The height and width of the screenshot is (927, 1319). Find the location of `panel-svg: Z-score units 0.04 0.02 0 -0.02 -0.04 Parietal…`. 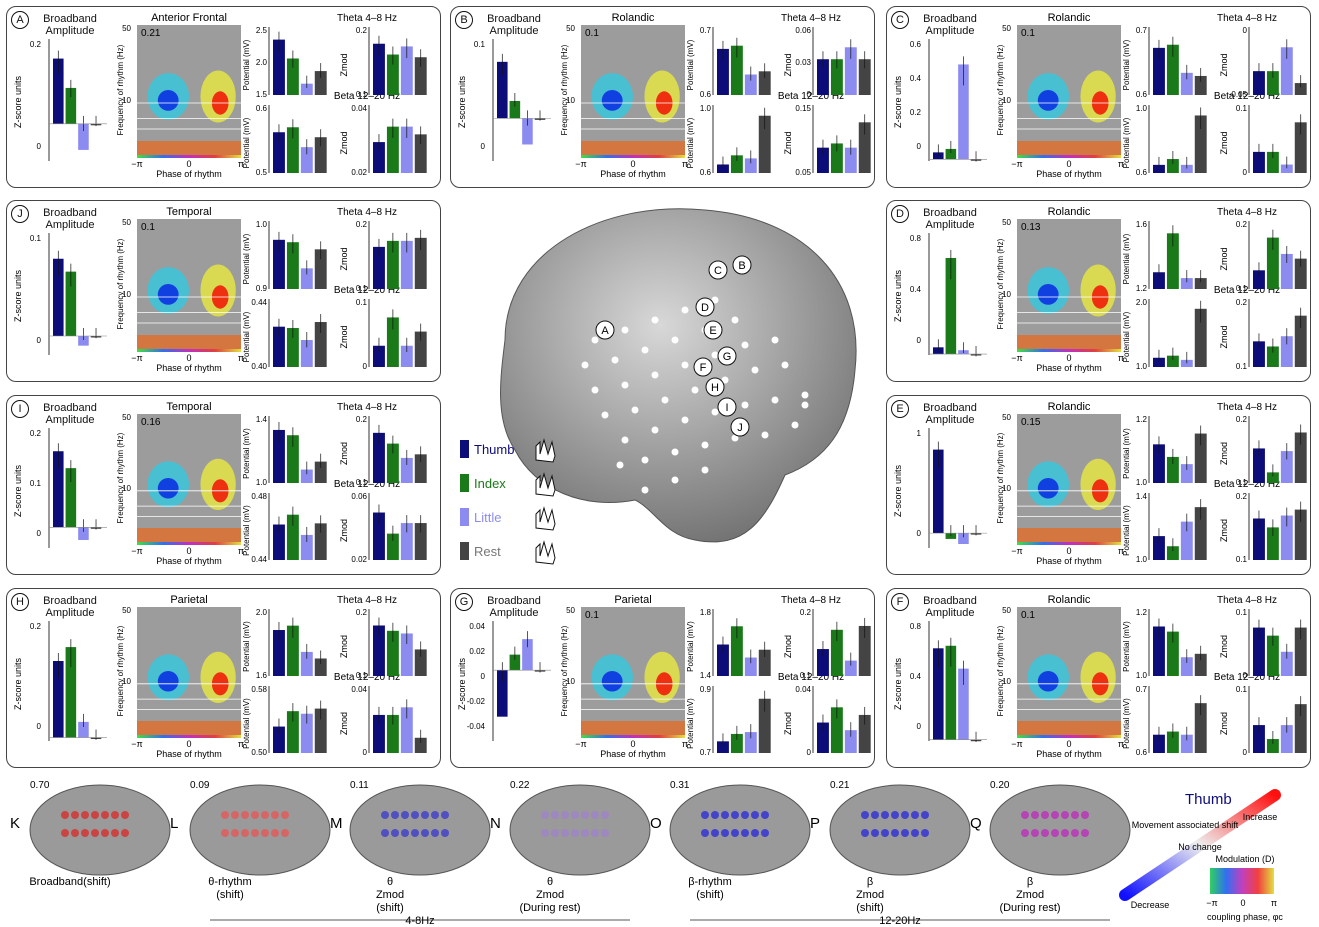

panel-svg: Z-score units 0.04 0.02 0 -0.02 -0.04 Parietal… is located at coordinates (664, 676).